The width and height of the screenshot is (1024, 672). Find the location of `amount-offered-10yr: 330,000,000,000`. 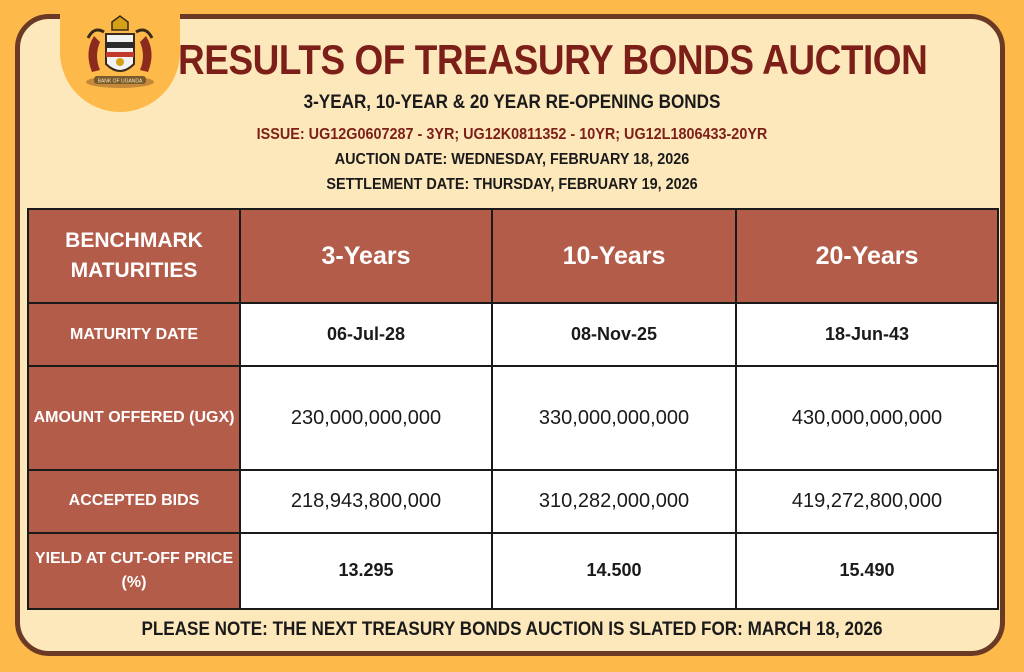

amount-offered-10yr: 330,000,000,000 is located at coordinates (614, 418).